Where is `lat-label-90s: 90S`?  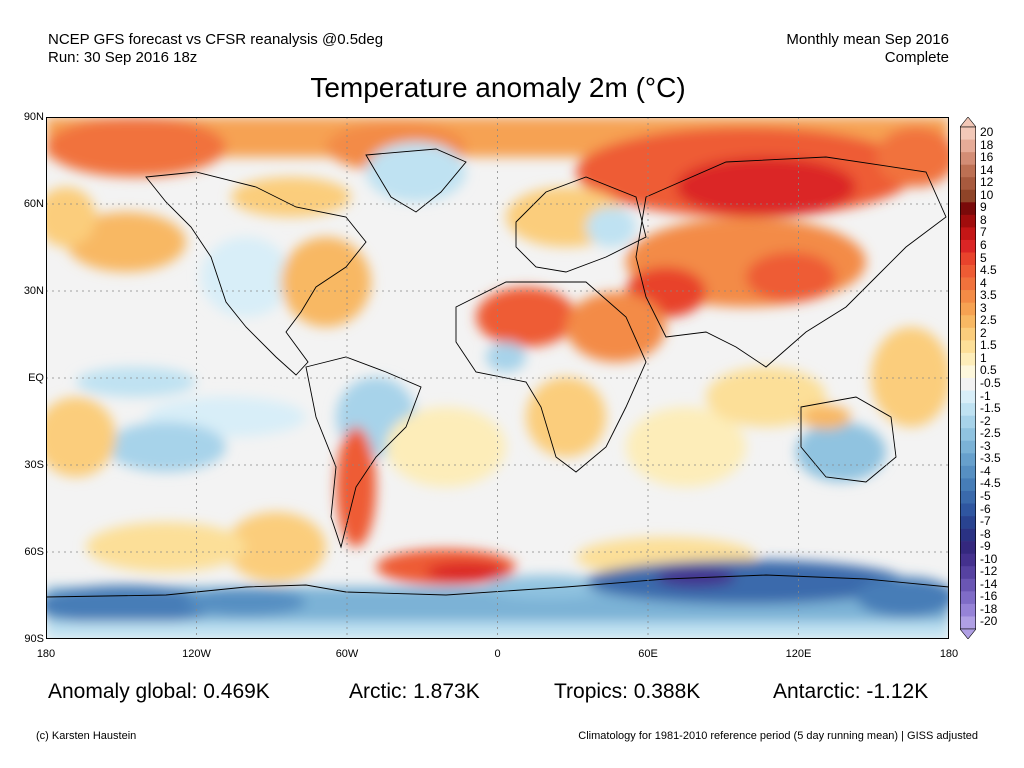
lat-label-90s: 90S is located at coordinates (34, 639).